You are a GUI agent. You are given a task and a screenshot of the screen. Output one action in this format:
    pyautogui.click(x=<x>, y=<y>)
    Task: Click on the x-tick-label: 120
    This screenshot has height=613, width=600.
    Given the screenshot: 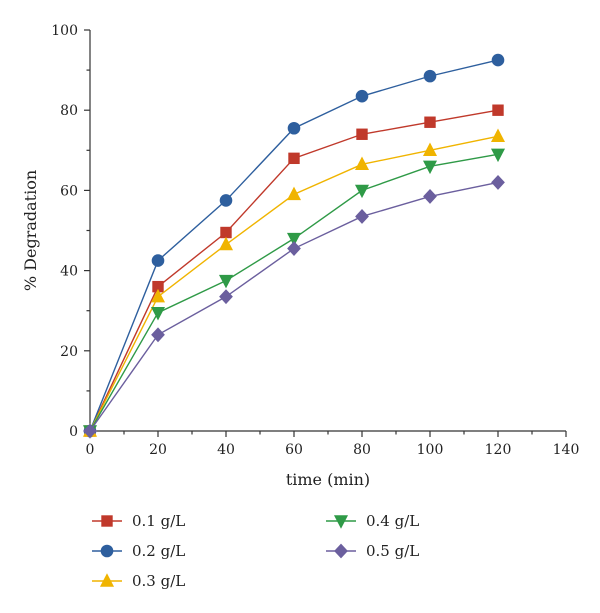 What is the action you would take?
    pyautogui.click(x=498, y=450)
    